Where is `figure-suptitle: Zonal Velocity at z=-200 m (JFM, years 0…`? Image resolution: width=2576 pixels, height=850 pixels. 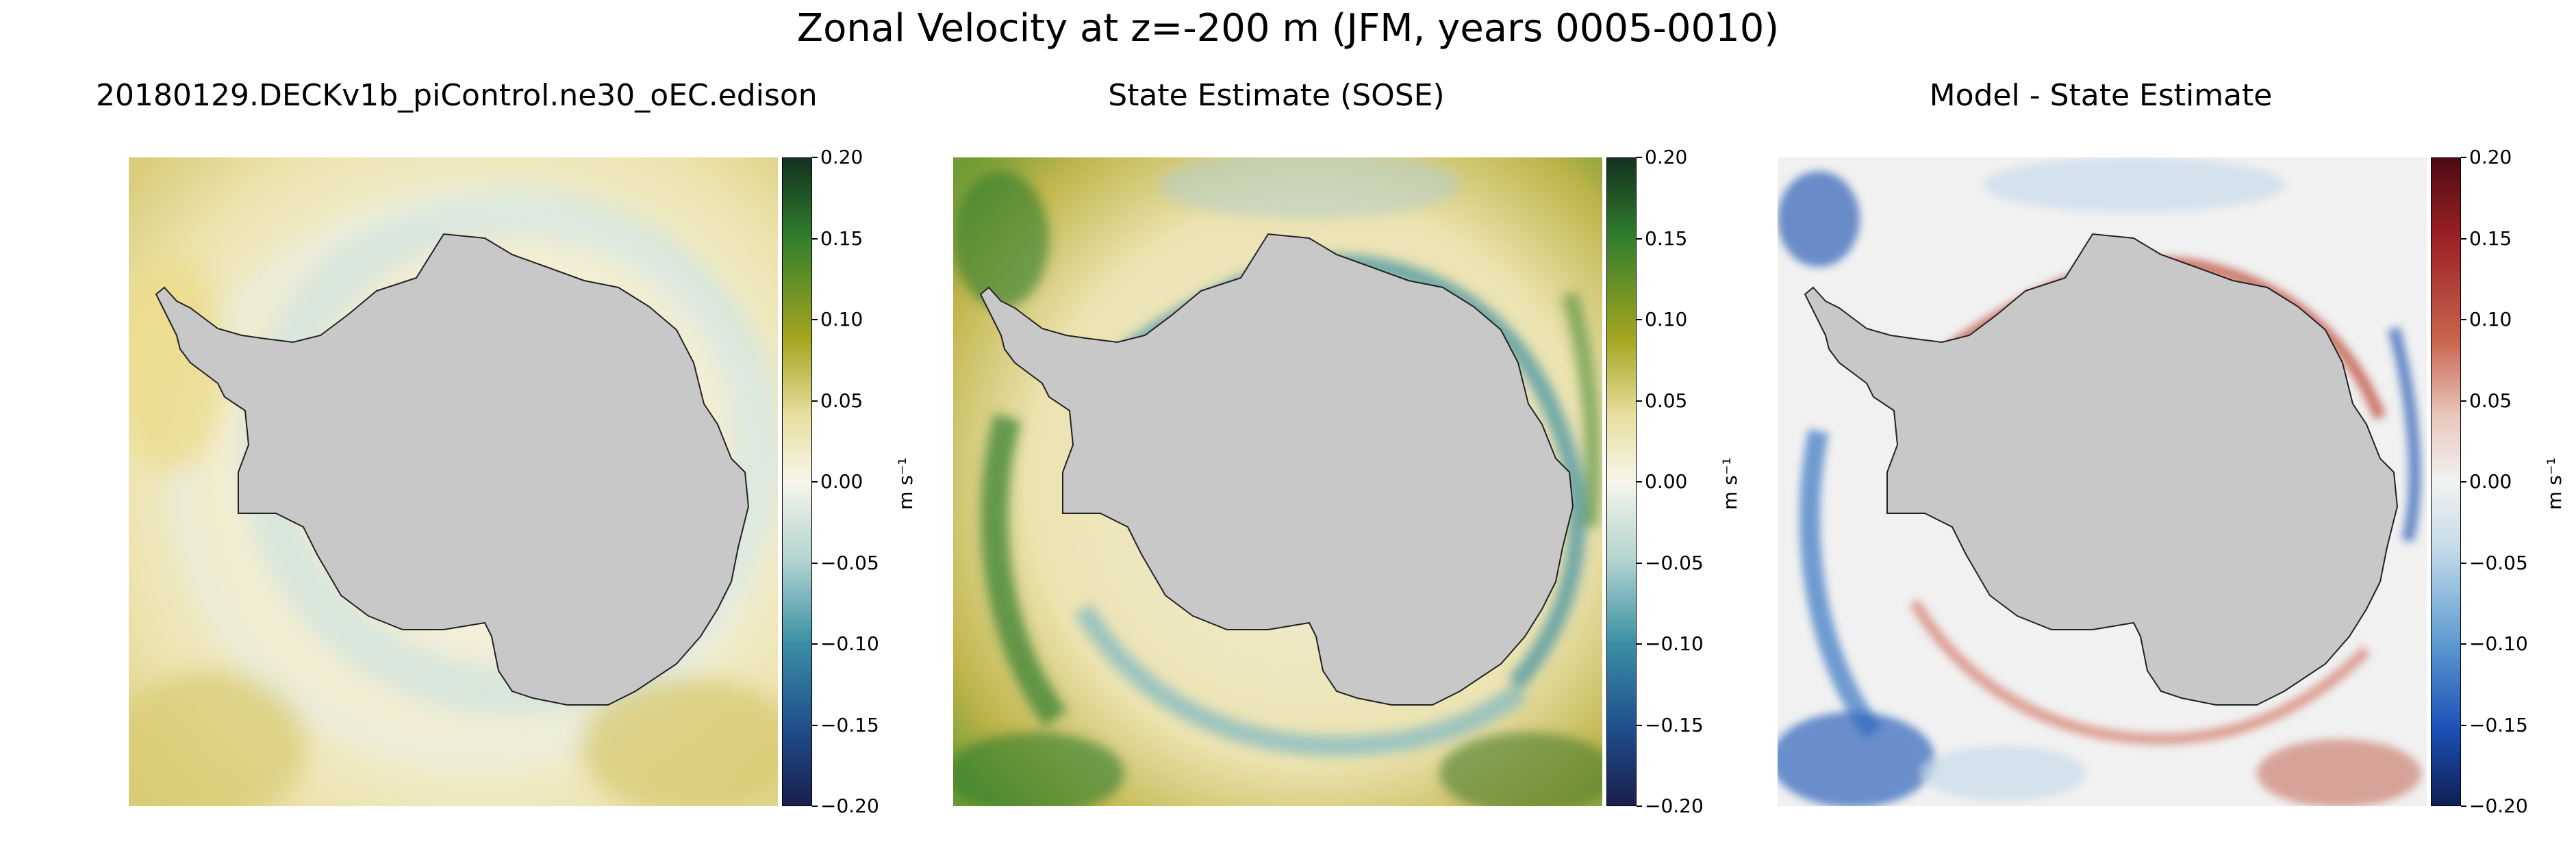 figure-suptitle: Zonal Velocity at z=-200 m (JFM, years 0… is located at coordinates (1288, 28).